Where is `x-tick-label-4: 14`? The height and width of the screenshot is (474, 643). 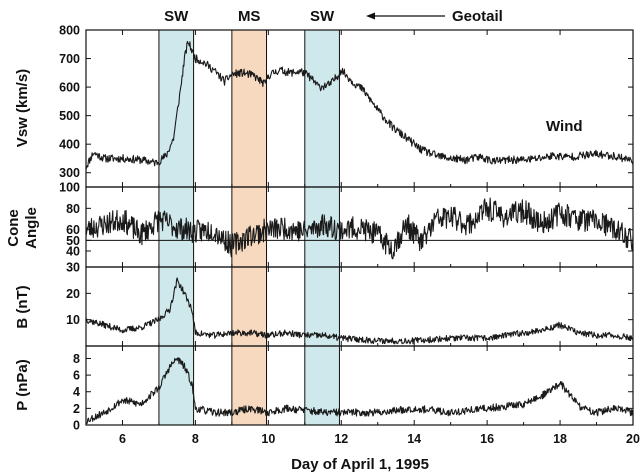 x-tick-label-4: 14 is located at coordinates (414, 439).